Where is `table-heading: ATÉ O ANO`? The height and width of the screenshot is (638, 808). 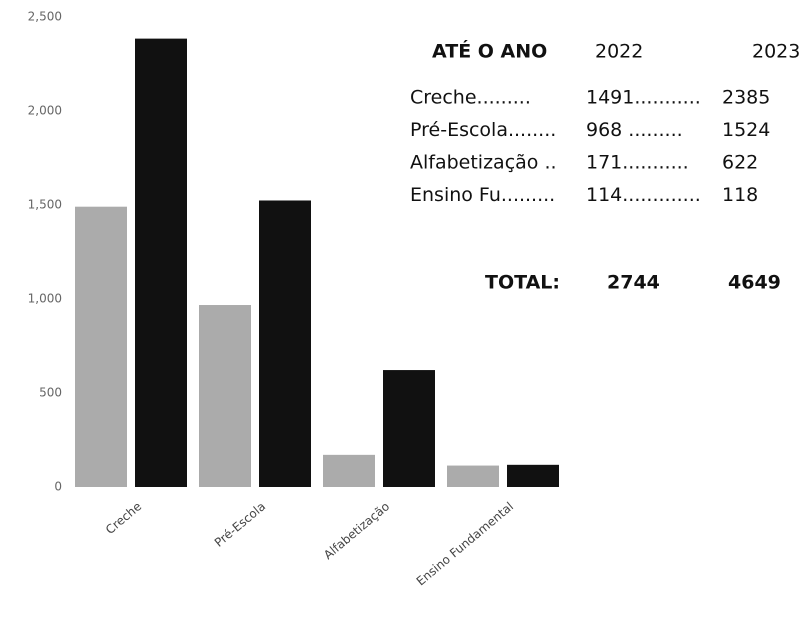 table-heading: ATÉ O ANO is located at coordinates (489, 51).